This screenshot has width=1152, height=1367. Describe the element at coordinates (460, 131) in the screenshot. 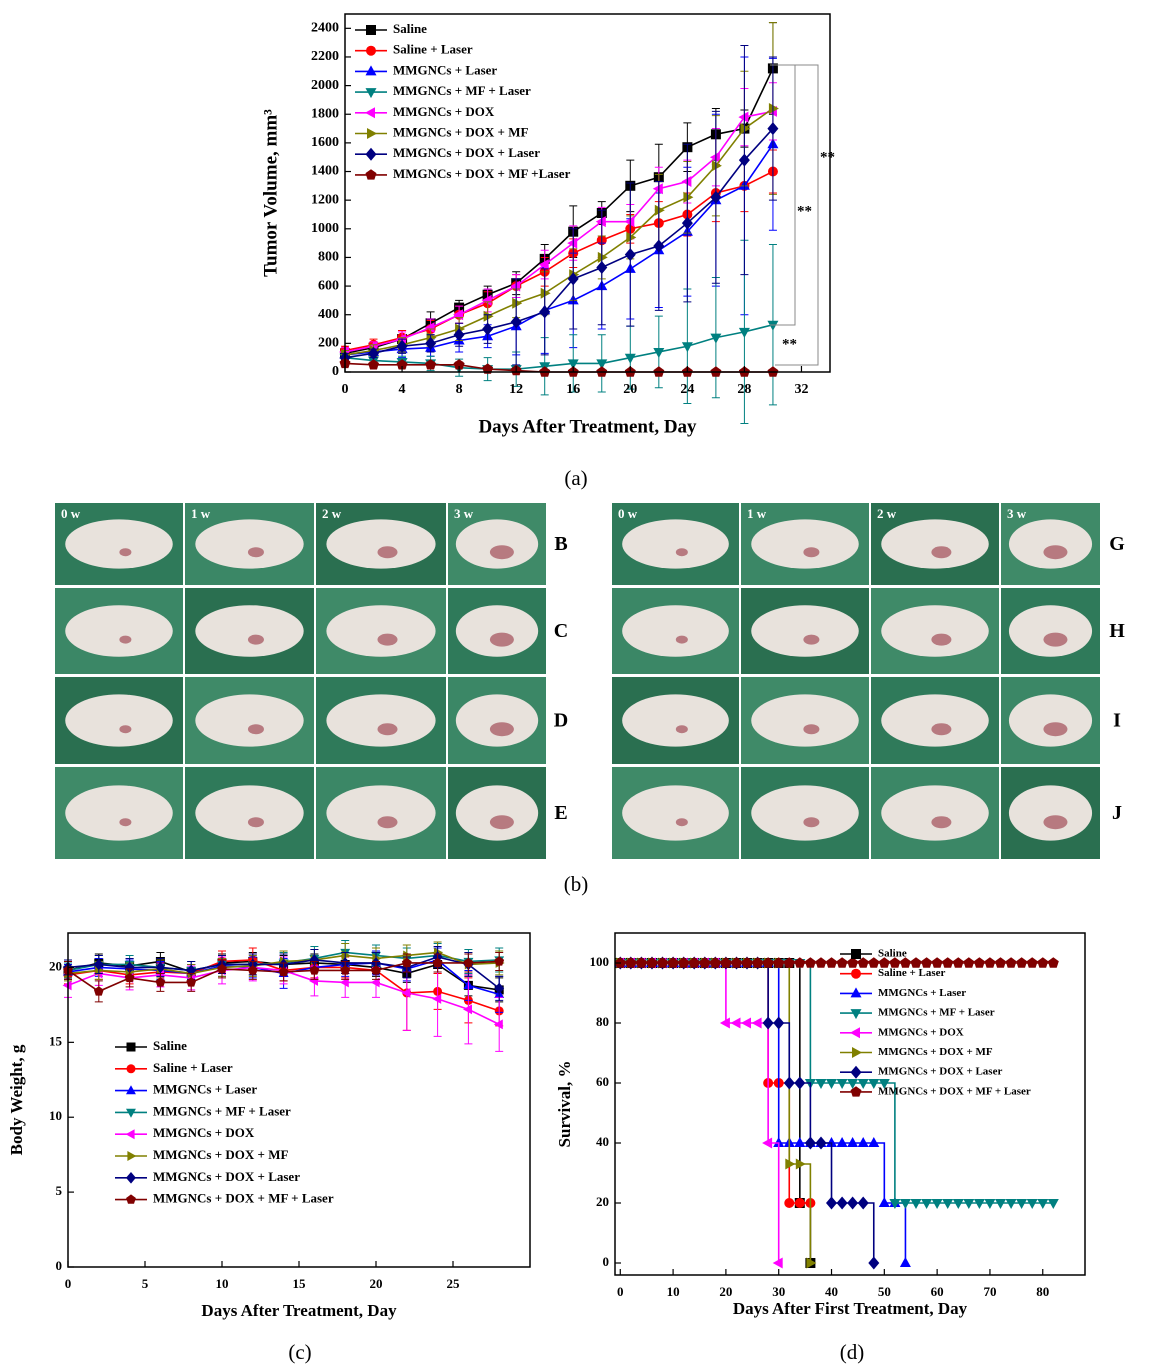

I see `legend-label: MMGNCs + DOX + MF` at that location.